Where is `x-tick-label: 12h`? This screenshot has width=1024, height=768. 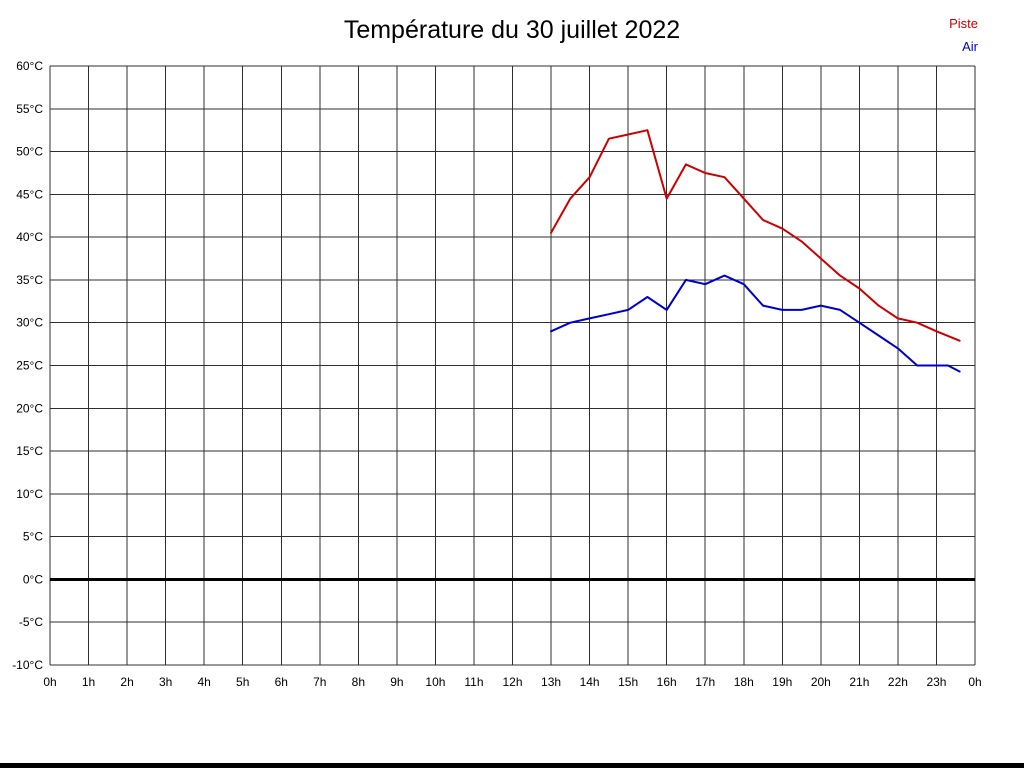
x-tick-label: 12h is located at coordinates (512, 682).